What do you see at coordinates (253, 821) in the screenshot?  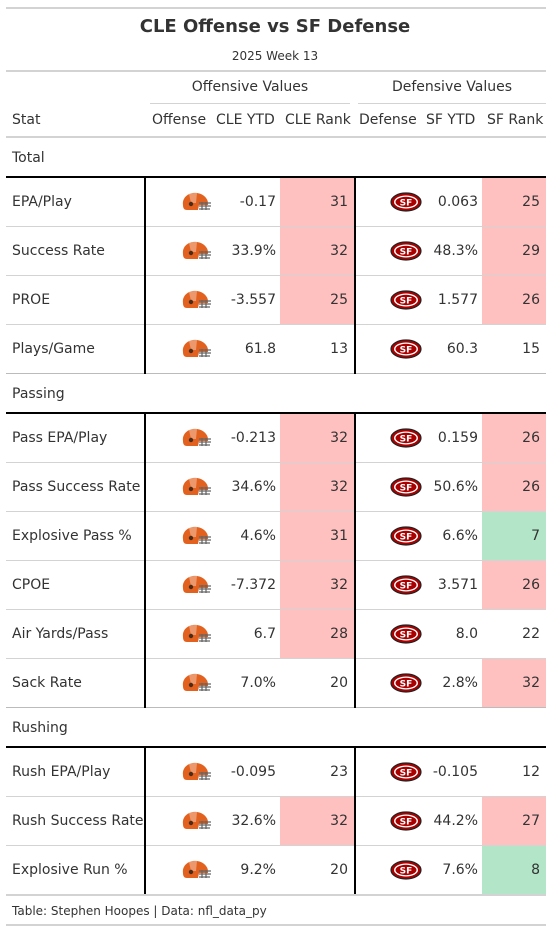 I see `cle-ytd-value: 32.6%` at bounding box center [253, 821].